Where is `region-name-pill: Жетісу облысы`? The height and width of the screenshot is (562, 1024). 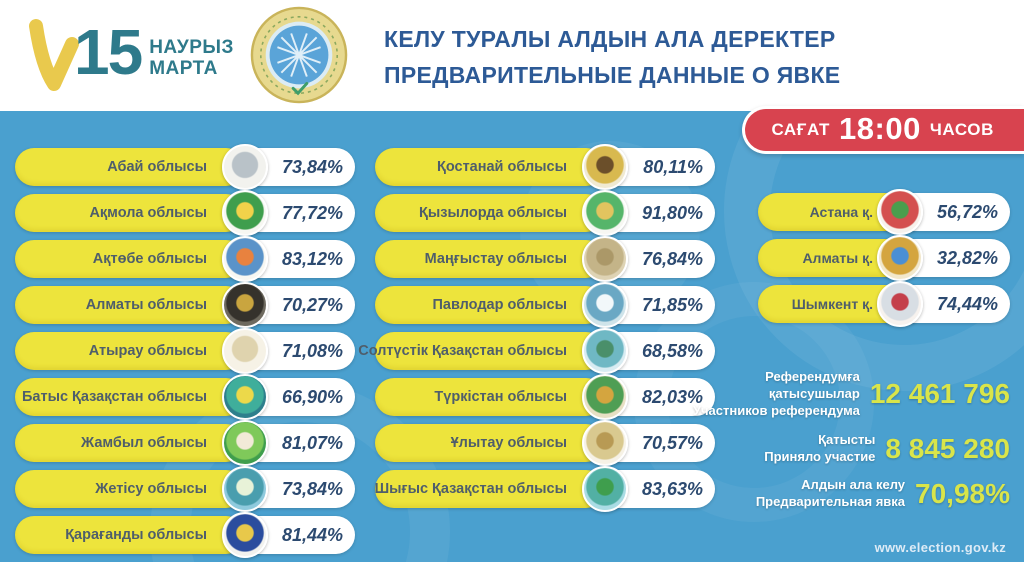
region-name-pill: Жетісу облысы is located at coordinates (130, 489).